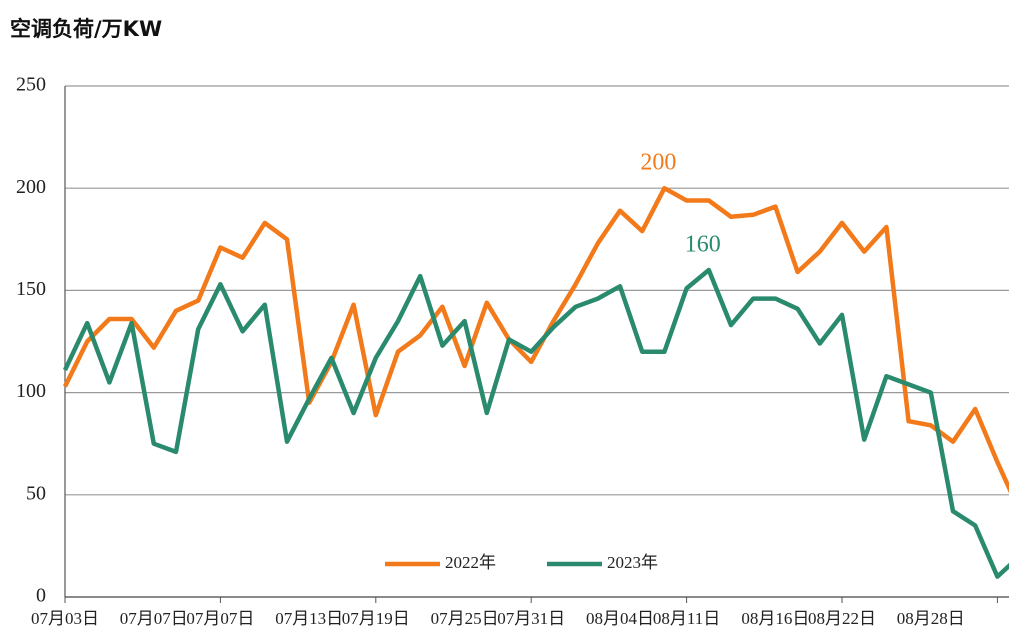 This screenshot has width=1009, height=633. I want to click on x-tick-label: 08月04日, so click(620, 618).